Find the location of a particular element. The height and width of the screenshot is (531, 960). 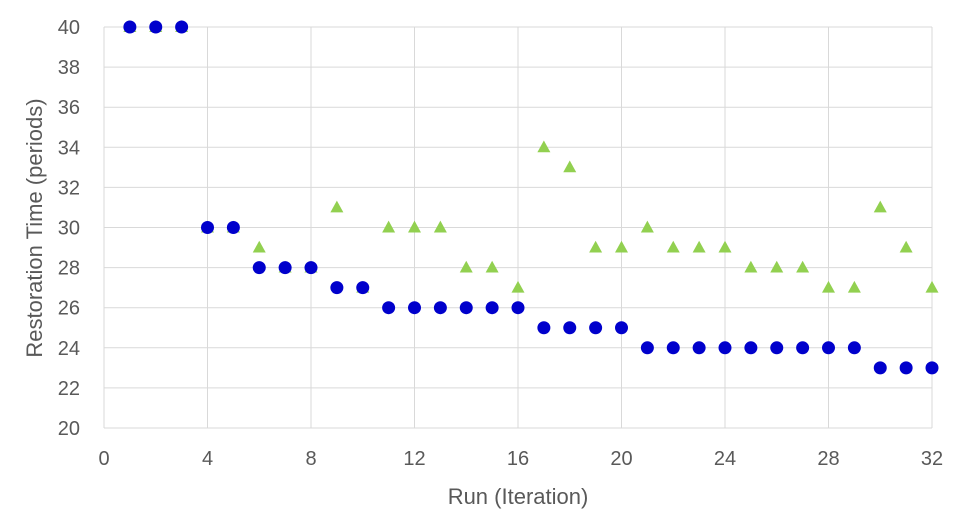

y-tick-label: 34 is located at coordinates (69, 148).